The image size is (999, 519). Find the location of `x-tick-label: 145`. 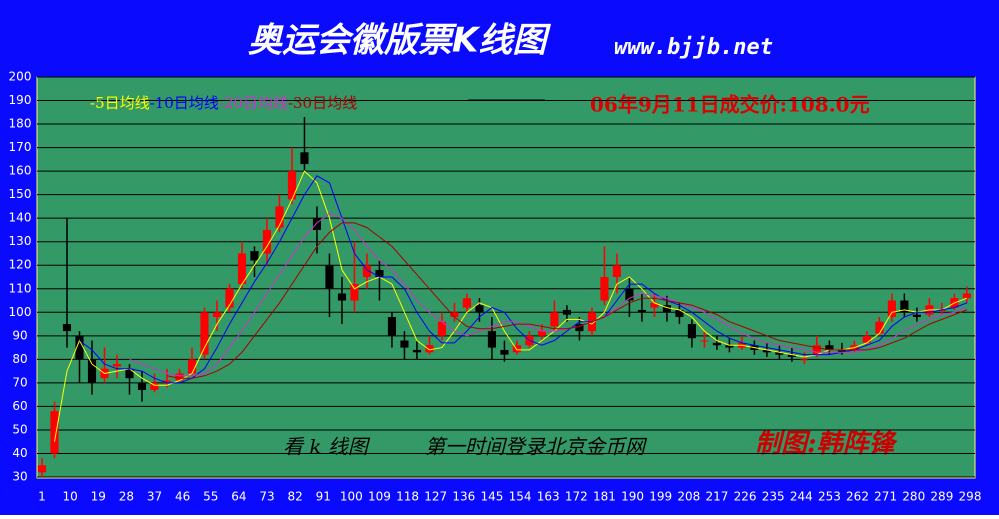

x-tick-label: 145 is located at coordinates (491, 497).